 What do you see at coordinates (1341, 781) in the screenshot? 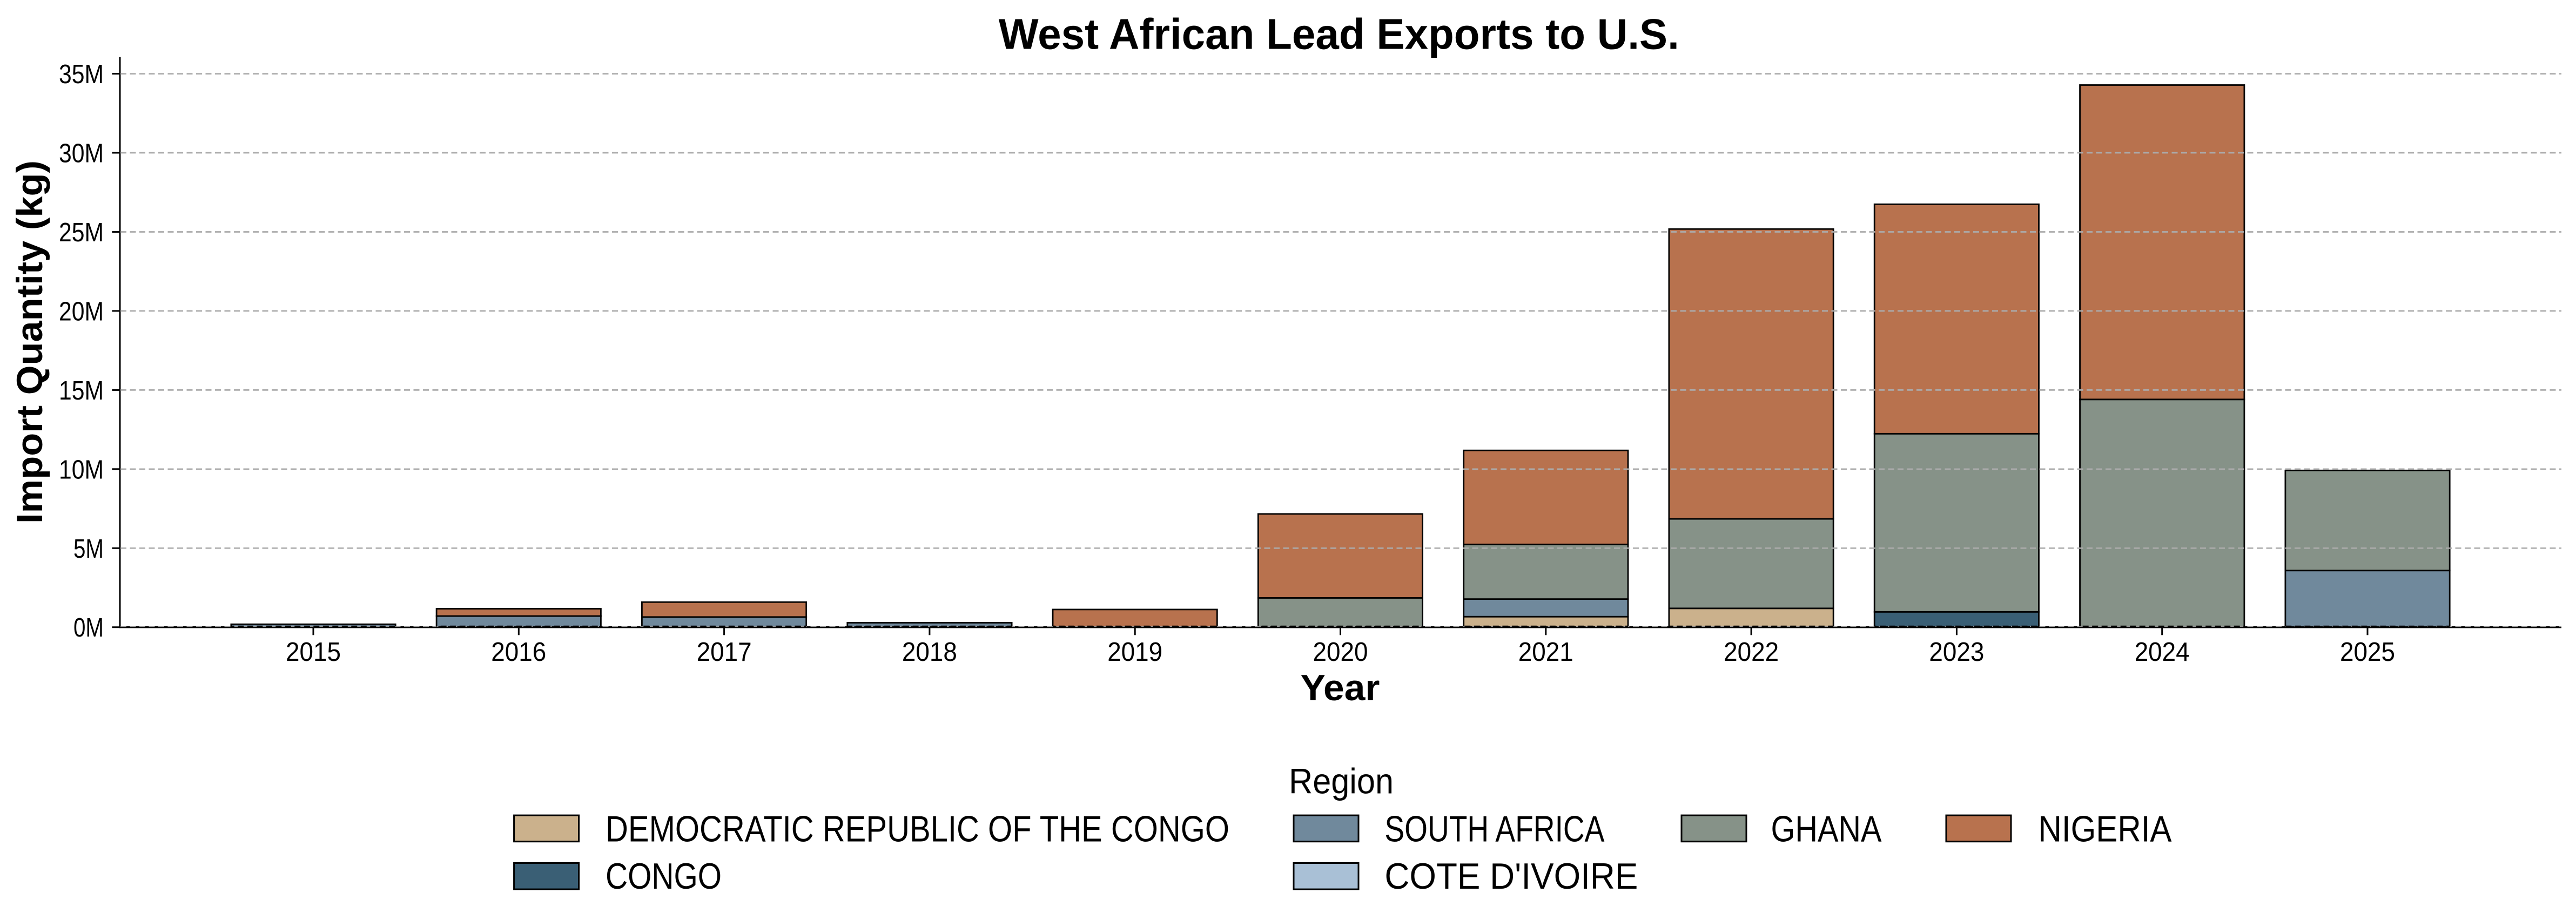
I see `svg-text: Region` at bounding box center [1341, 781].